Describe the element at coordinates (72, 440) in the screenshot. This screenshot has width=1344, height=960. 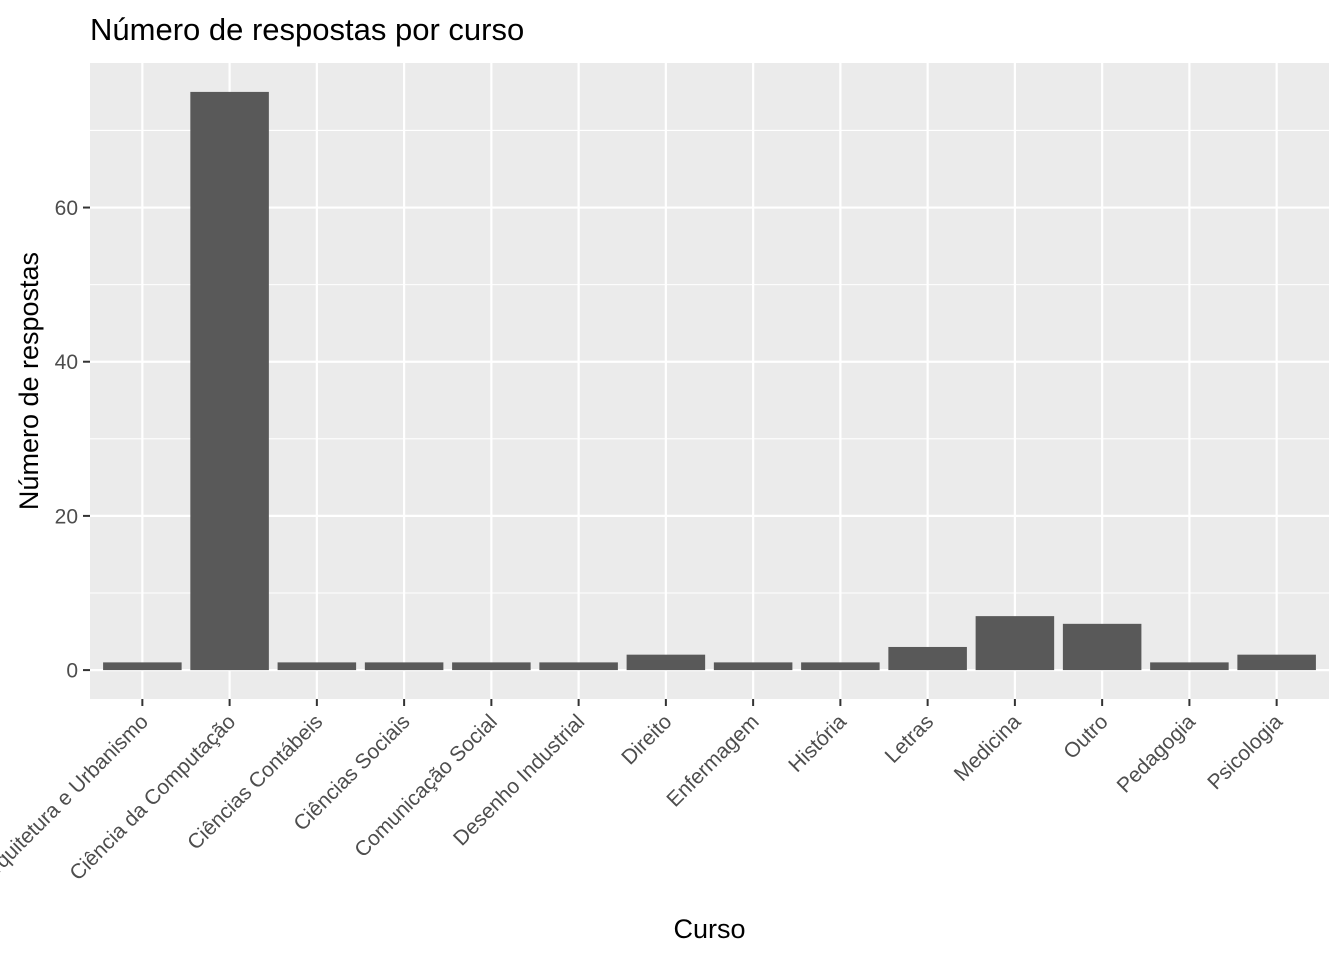
I see `y-axis: 0 20 40 60` at that location.